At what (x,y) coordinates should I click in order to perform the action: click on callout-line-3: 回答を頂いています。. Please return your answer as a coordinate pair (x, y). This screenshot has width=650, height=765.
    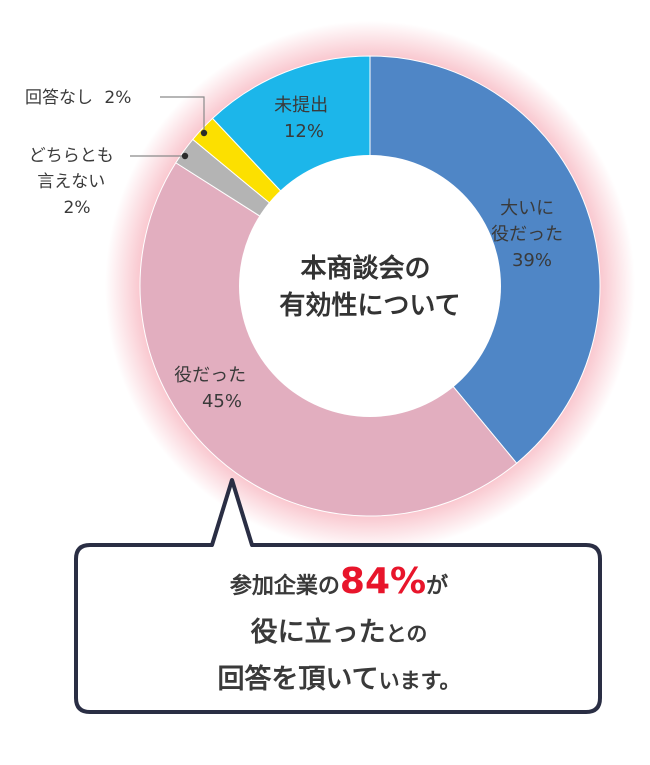
    Looking at the image, I should click on (338, 679).